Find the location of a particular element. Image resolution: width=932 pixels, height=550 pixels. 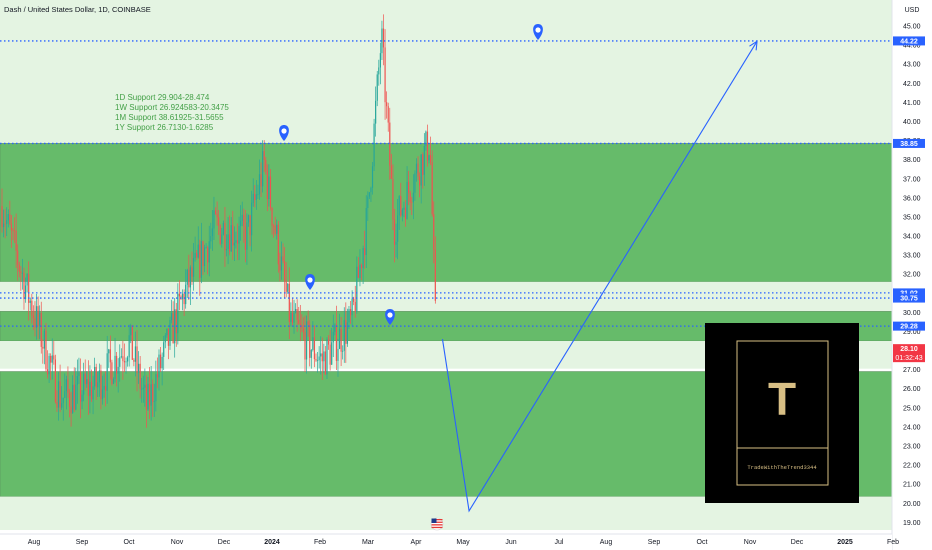

current-price-badge-text: 28.10 is located at coordinates (909, 349).